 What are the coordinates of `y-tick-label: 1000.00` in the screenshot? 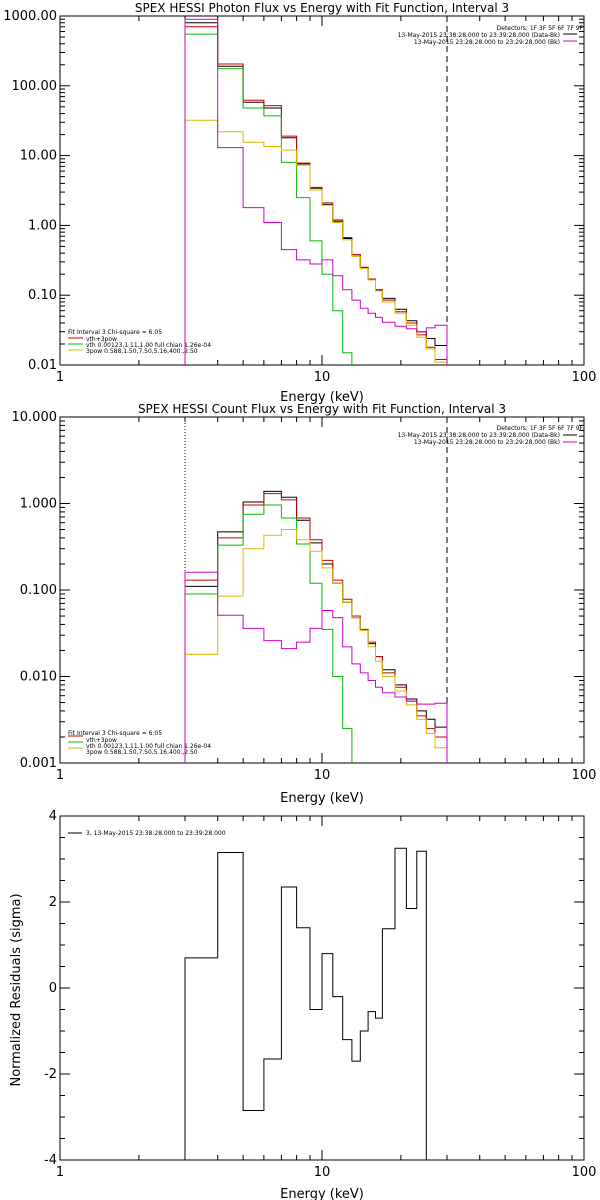 It's located at (30, 16).